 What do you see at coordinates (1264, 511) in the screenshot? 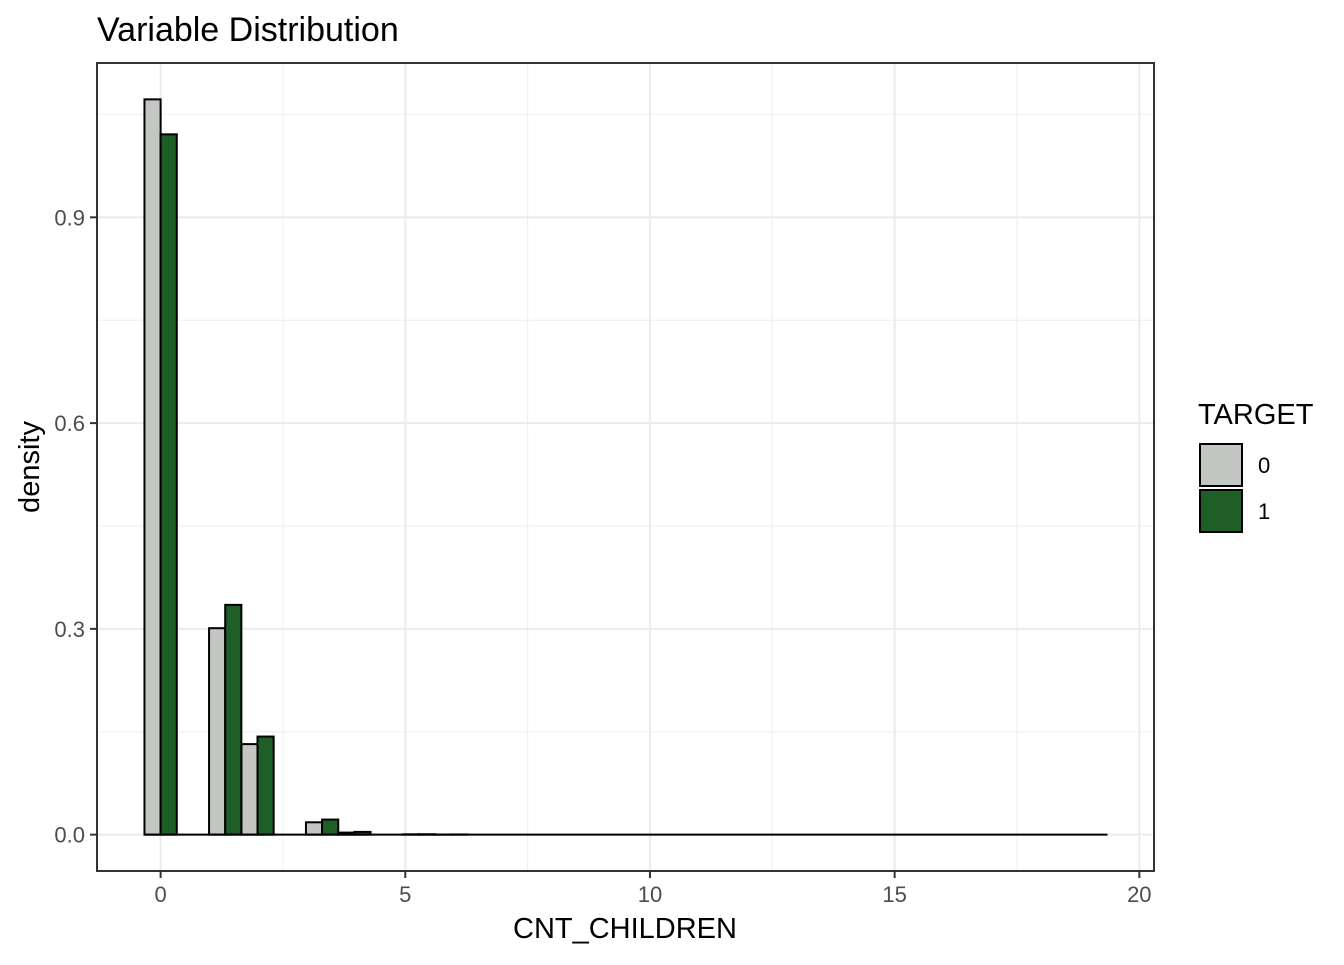
I see `legend-label-1: 1` at bounding box center [1264, 511].